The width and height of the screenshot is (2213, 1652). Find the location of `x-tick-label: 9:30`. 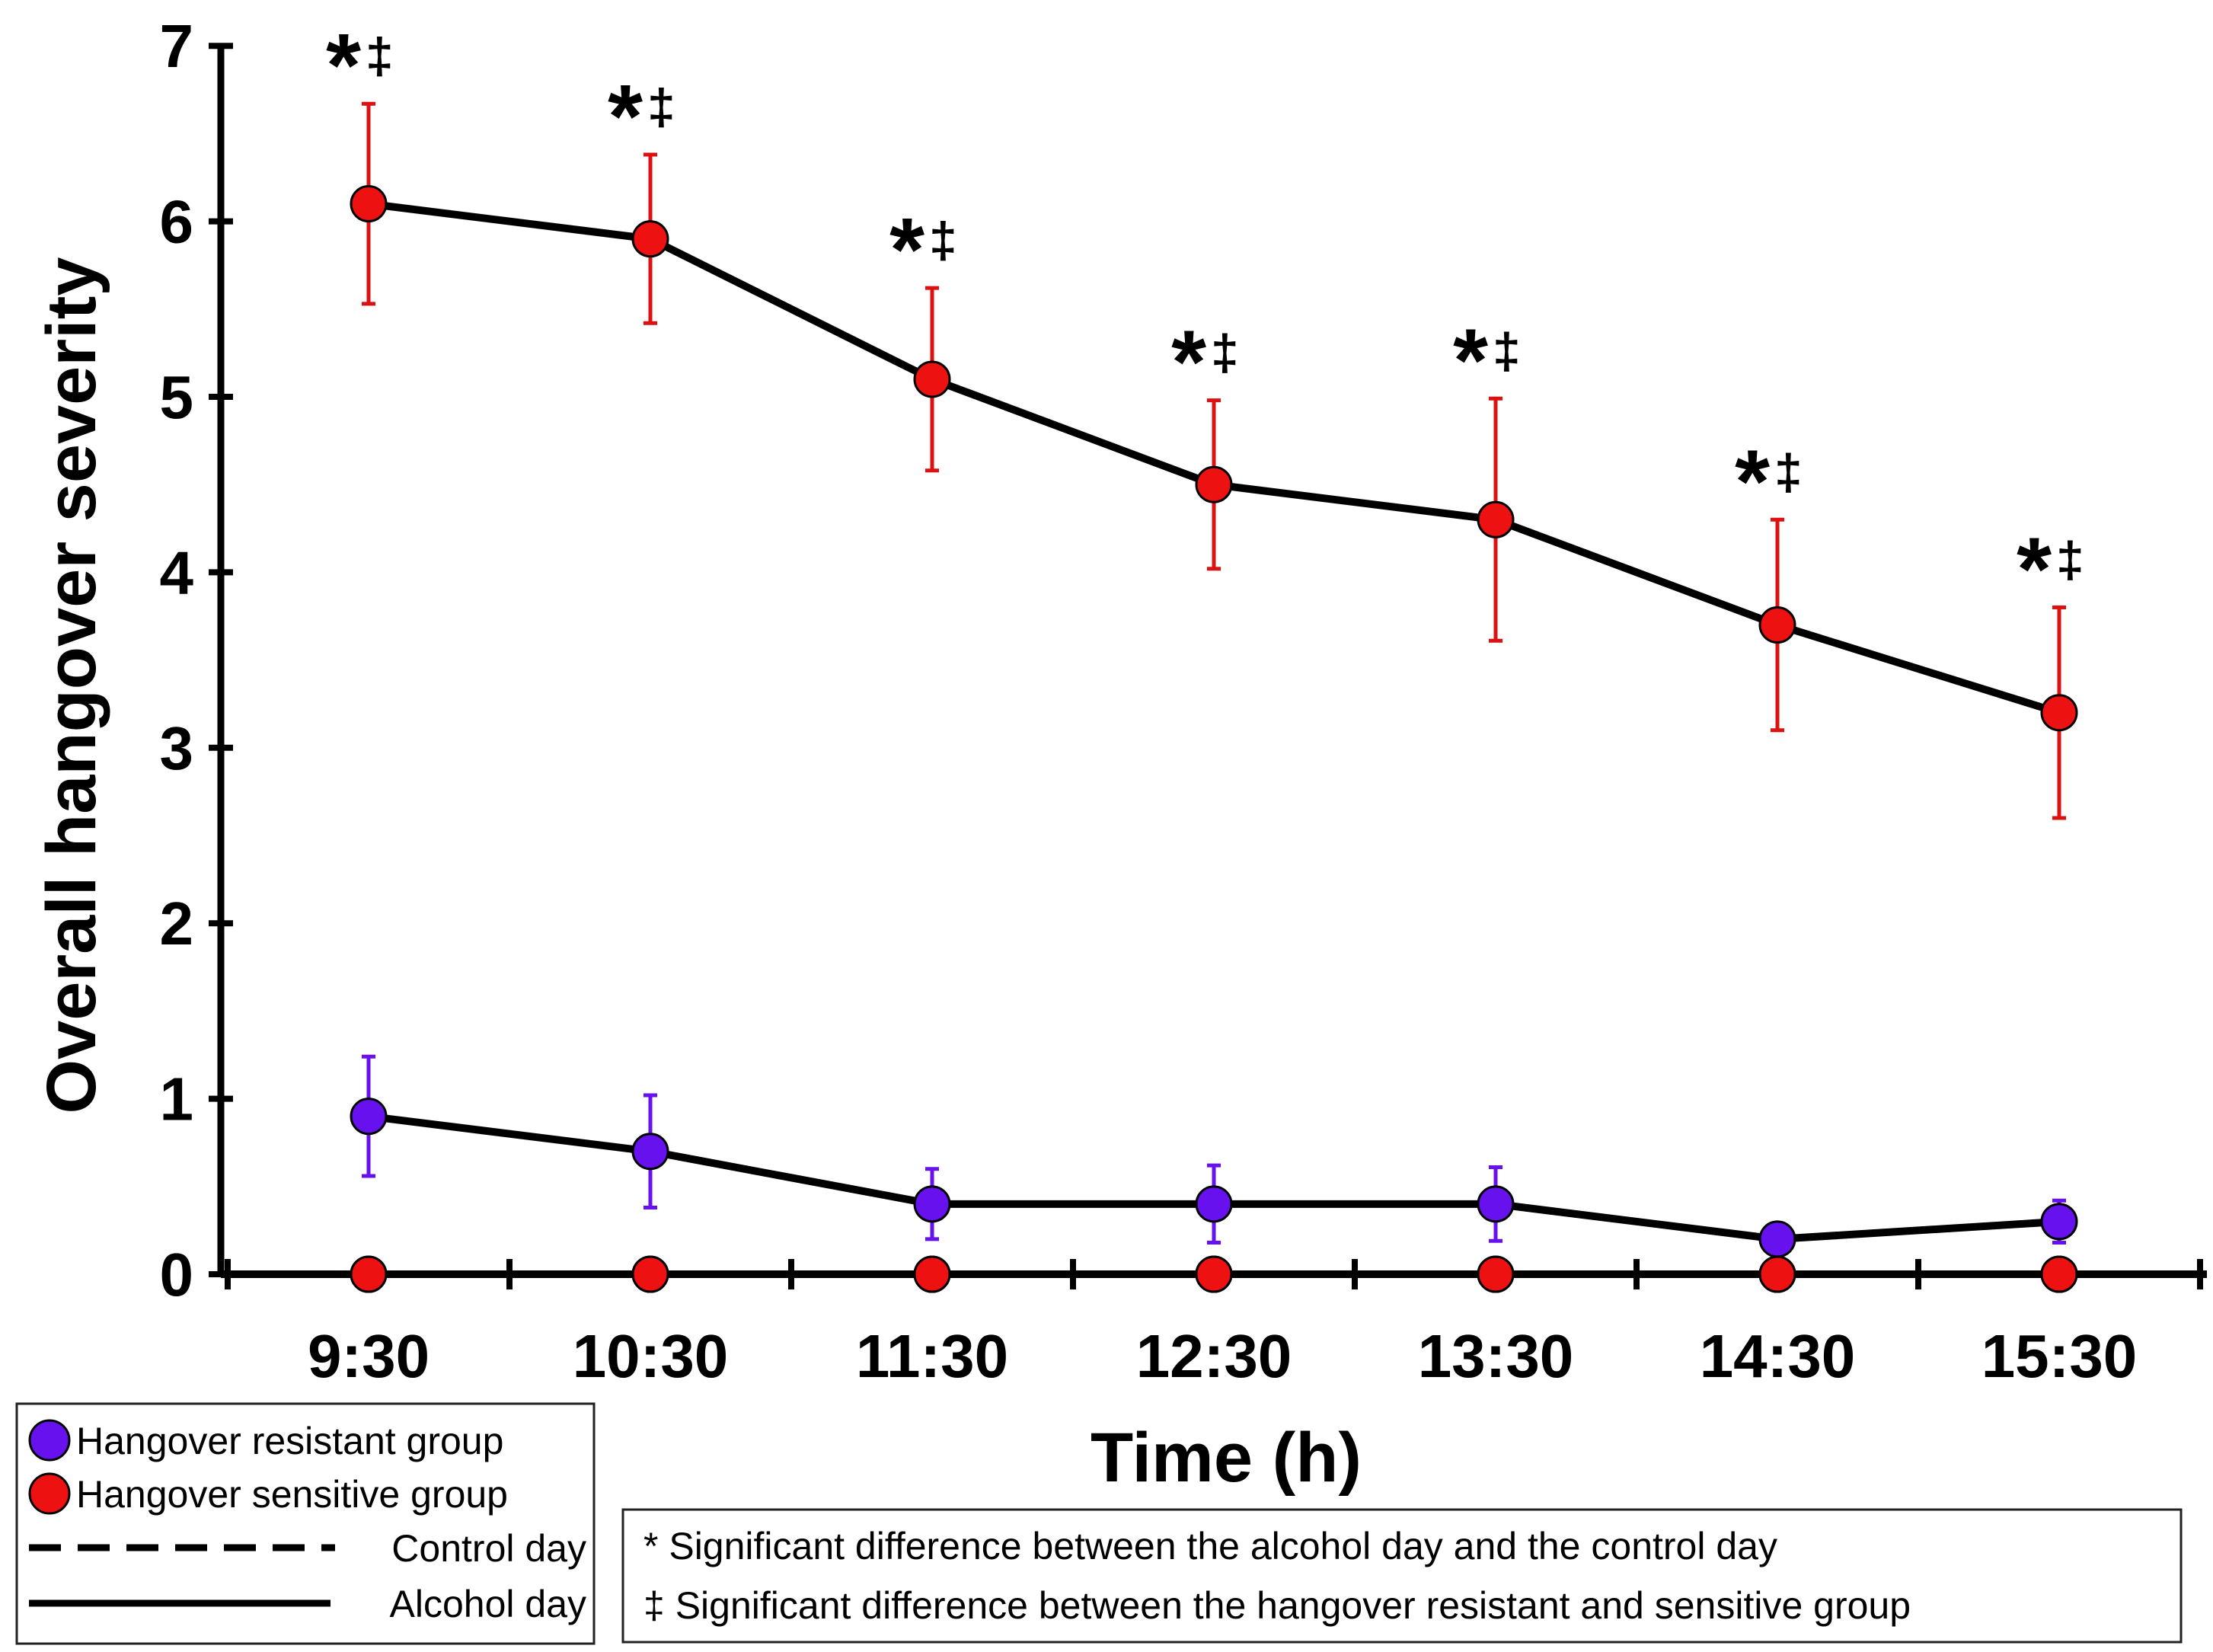

x-tick-label: 9:30 is located at coordinates (369, 1356).